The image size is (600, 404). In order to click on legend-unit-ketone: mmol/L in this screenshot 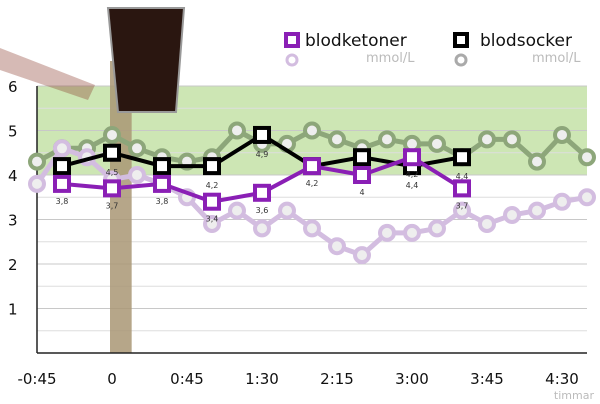, I will do `click(390, 58)`.